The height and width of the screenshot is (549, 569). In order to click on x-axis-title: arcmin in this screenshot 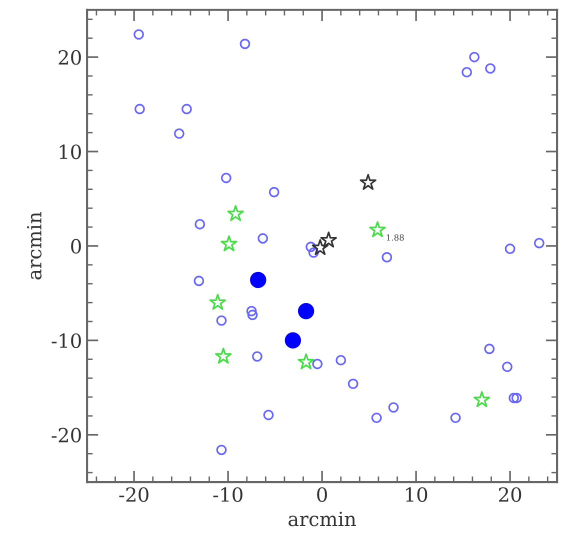, I will do `click(322, 519)`.